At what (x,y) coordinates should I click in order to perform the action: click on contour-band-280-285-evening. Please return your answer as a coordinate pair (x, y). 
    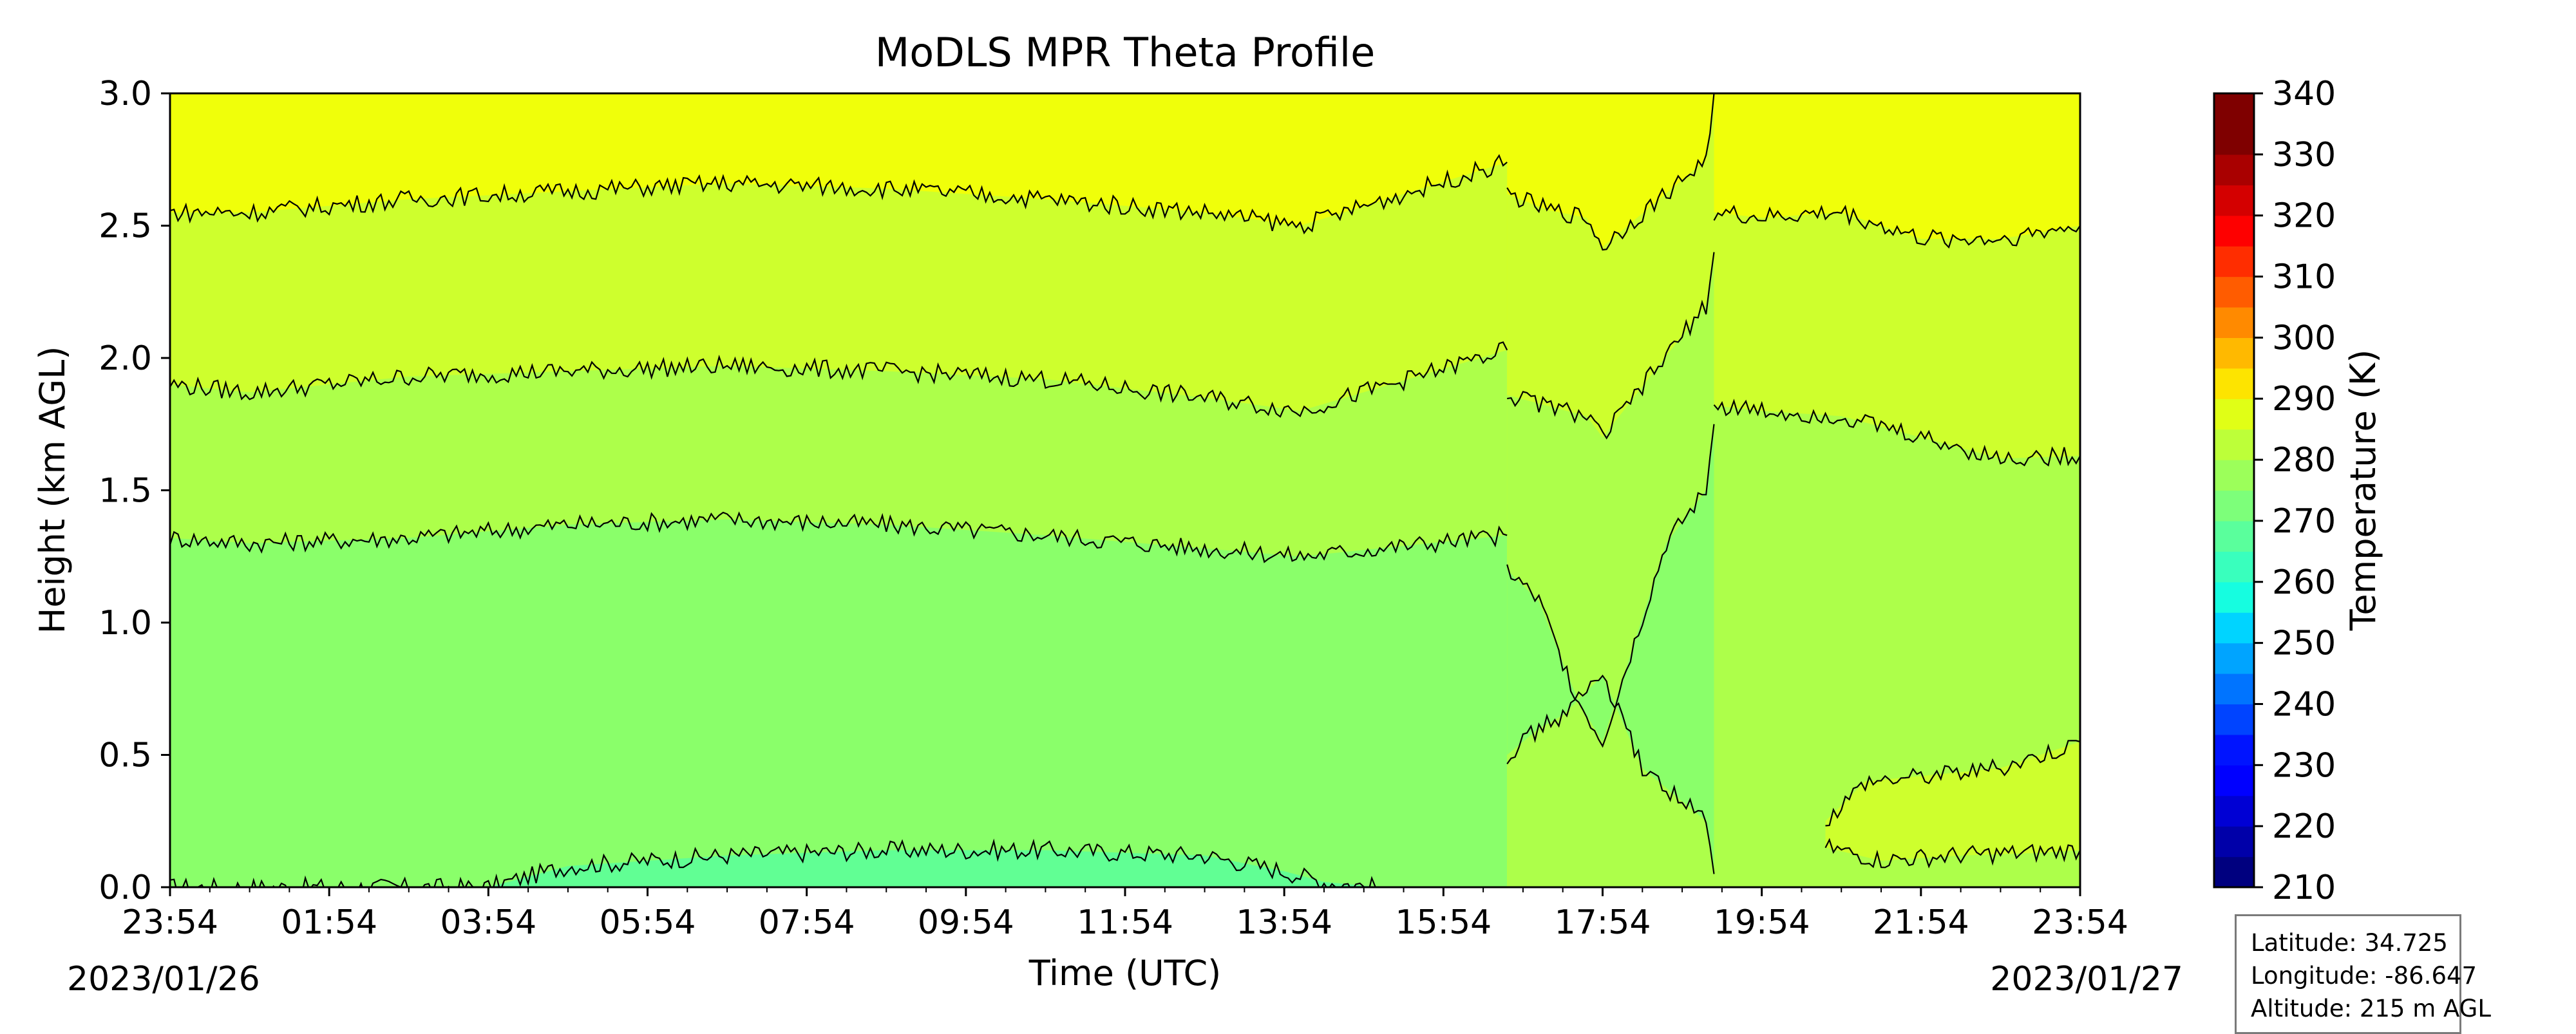
    Looking at the image, I should click on (1897, 646).